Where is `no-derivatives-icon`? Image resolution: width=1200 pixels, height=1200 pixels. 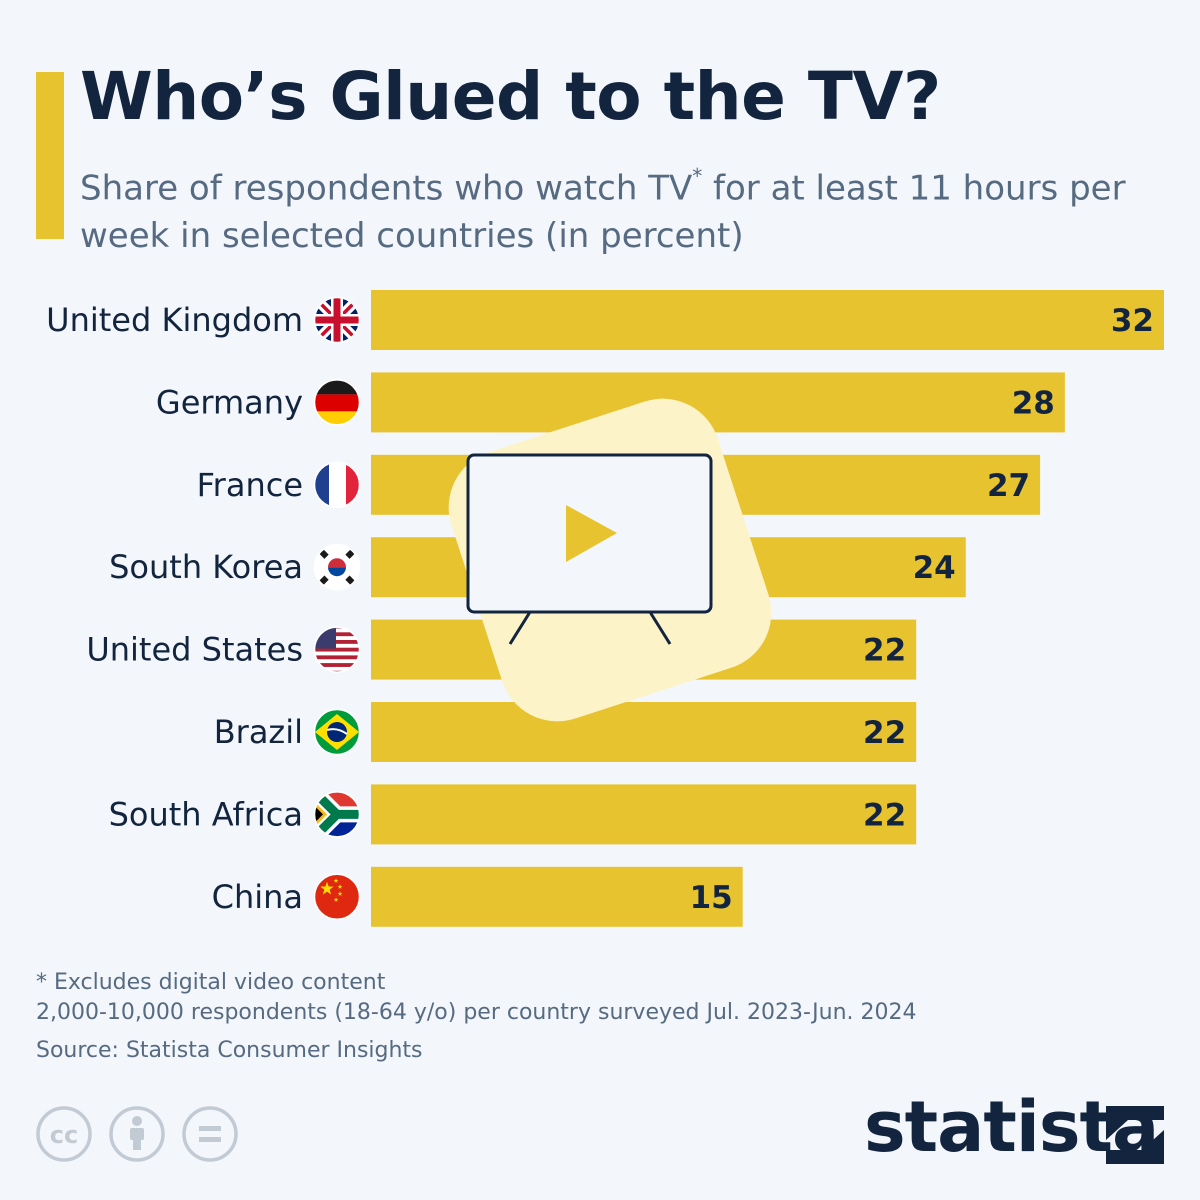
no-derivatives-icon is located at coordinates (210, 1134).